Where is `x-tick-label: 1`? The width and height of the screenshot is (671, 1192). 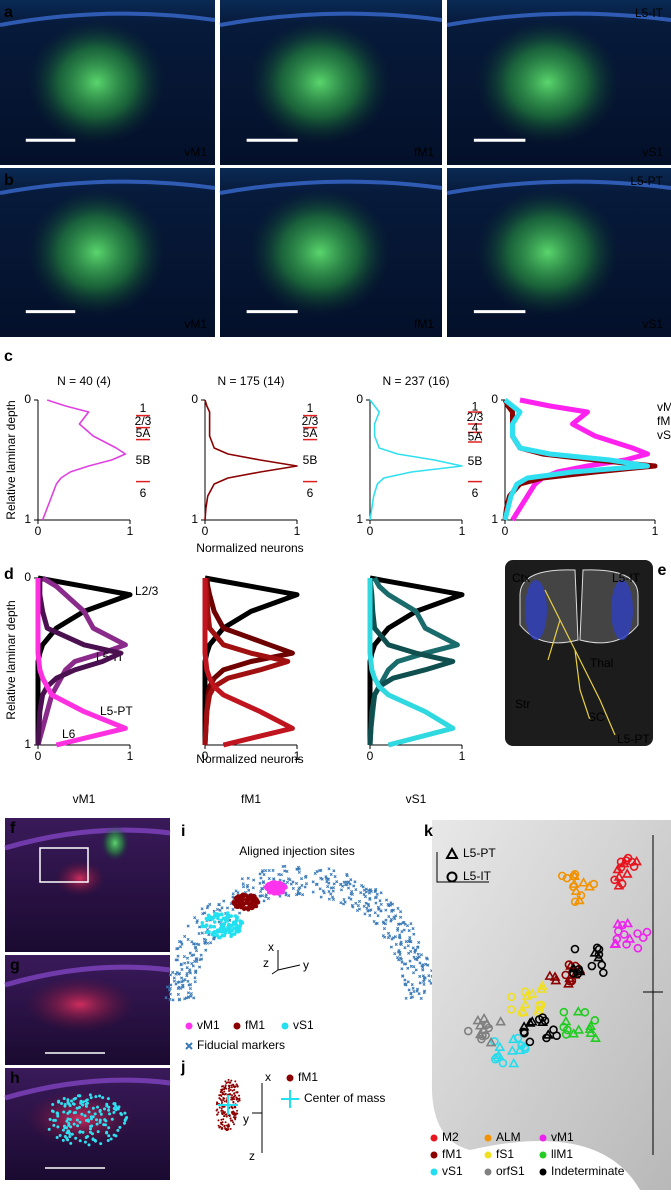 x-tick-label: 1 is located at coordinates (462, 531).